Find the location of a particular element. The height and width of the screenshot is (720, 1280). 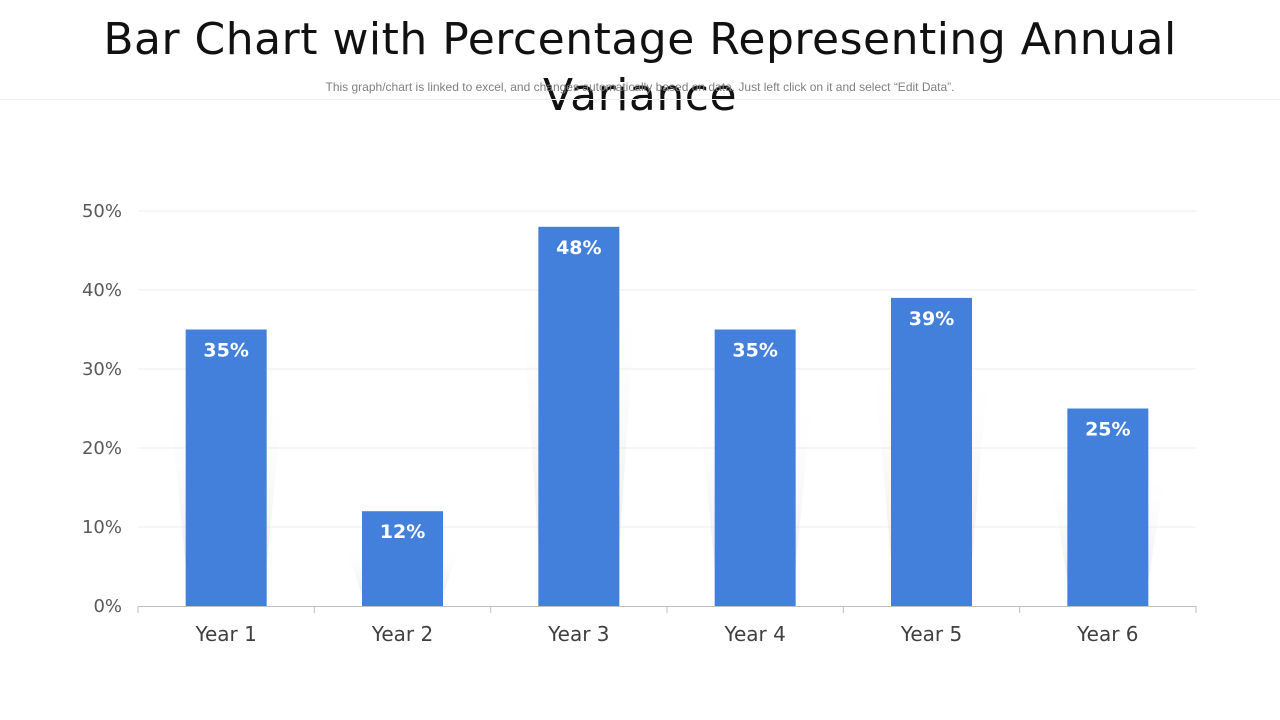

bar-value-label: 12% is located at coordinates (402, 532).